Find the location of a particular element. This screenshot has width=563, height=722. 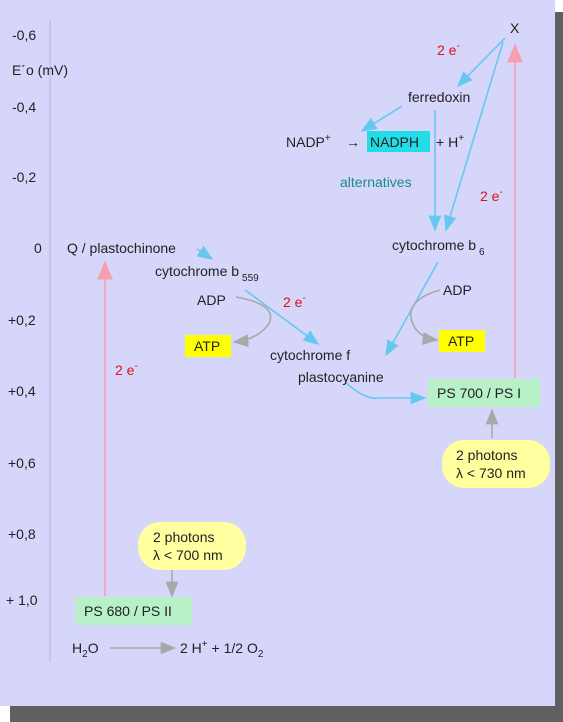

tick-label: 0 is located at coordinates (38, 248).